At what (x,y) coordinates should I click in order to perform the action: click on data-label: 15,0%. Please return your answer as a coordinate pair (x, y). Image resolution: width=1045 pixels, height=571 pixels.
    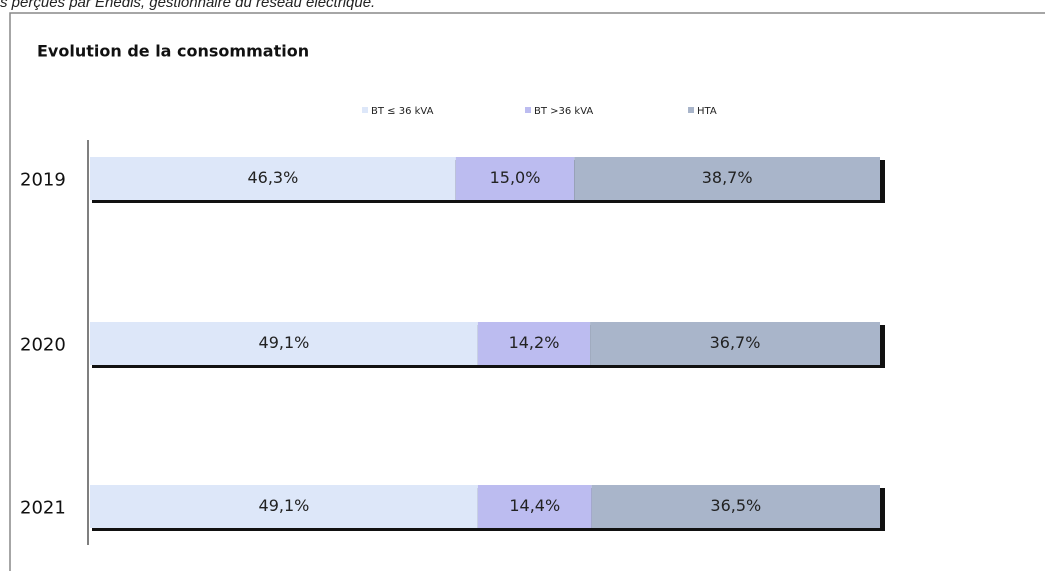
    Looking at the image, I should click on (515, 177).